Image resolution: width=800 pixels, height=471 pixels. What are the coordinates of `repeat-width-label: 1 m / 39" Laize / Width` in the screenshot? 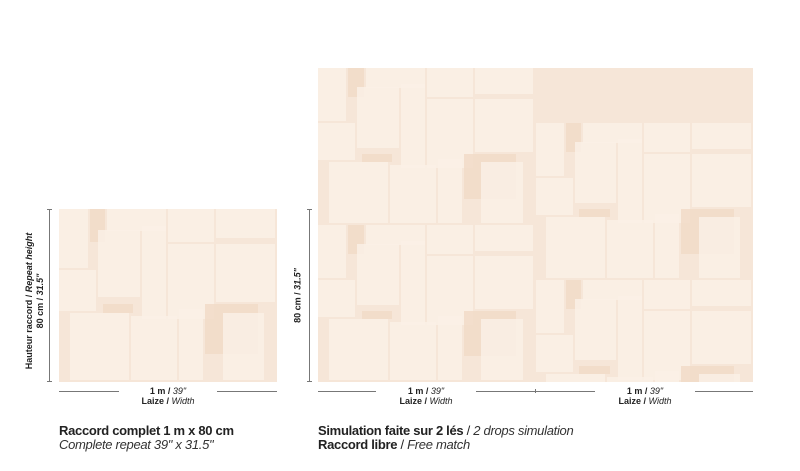 It's located at (168, 396).